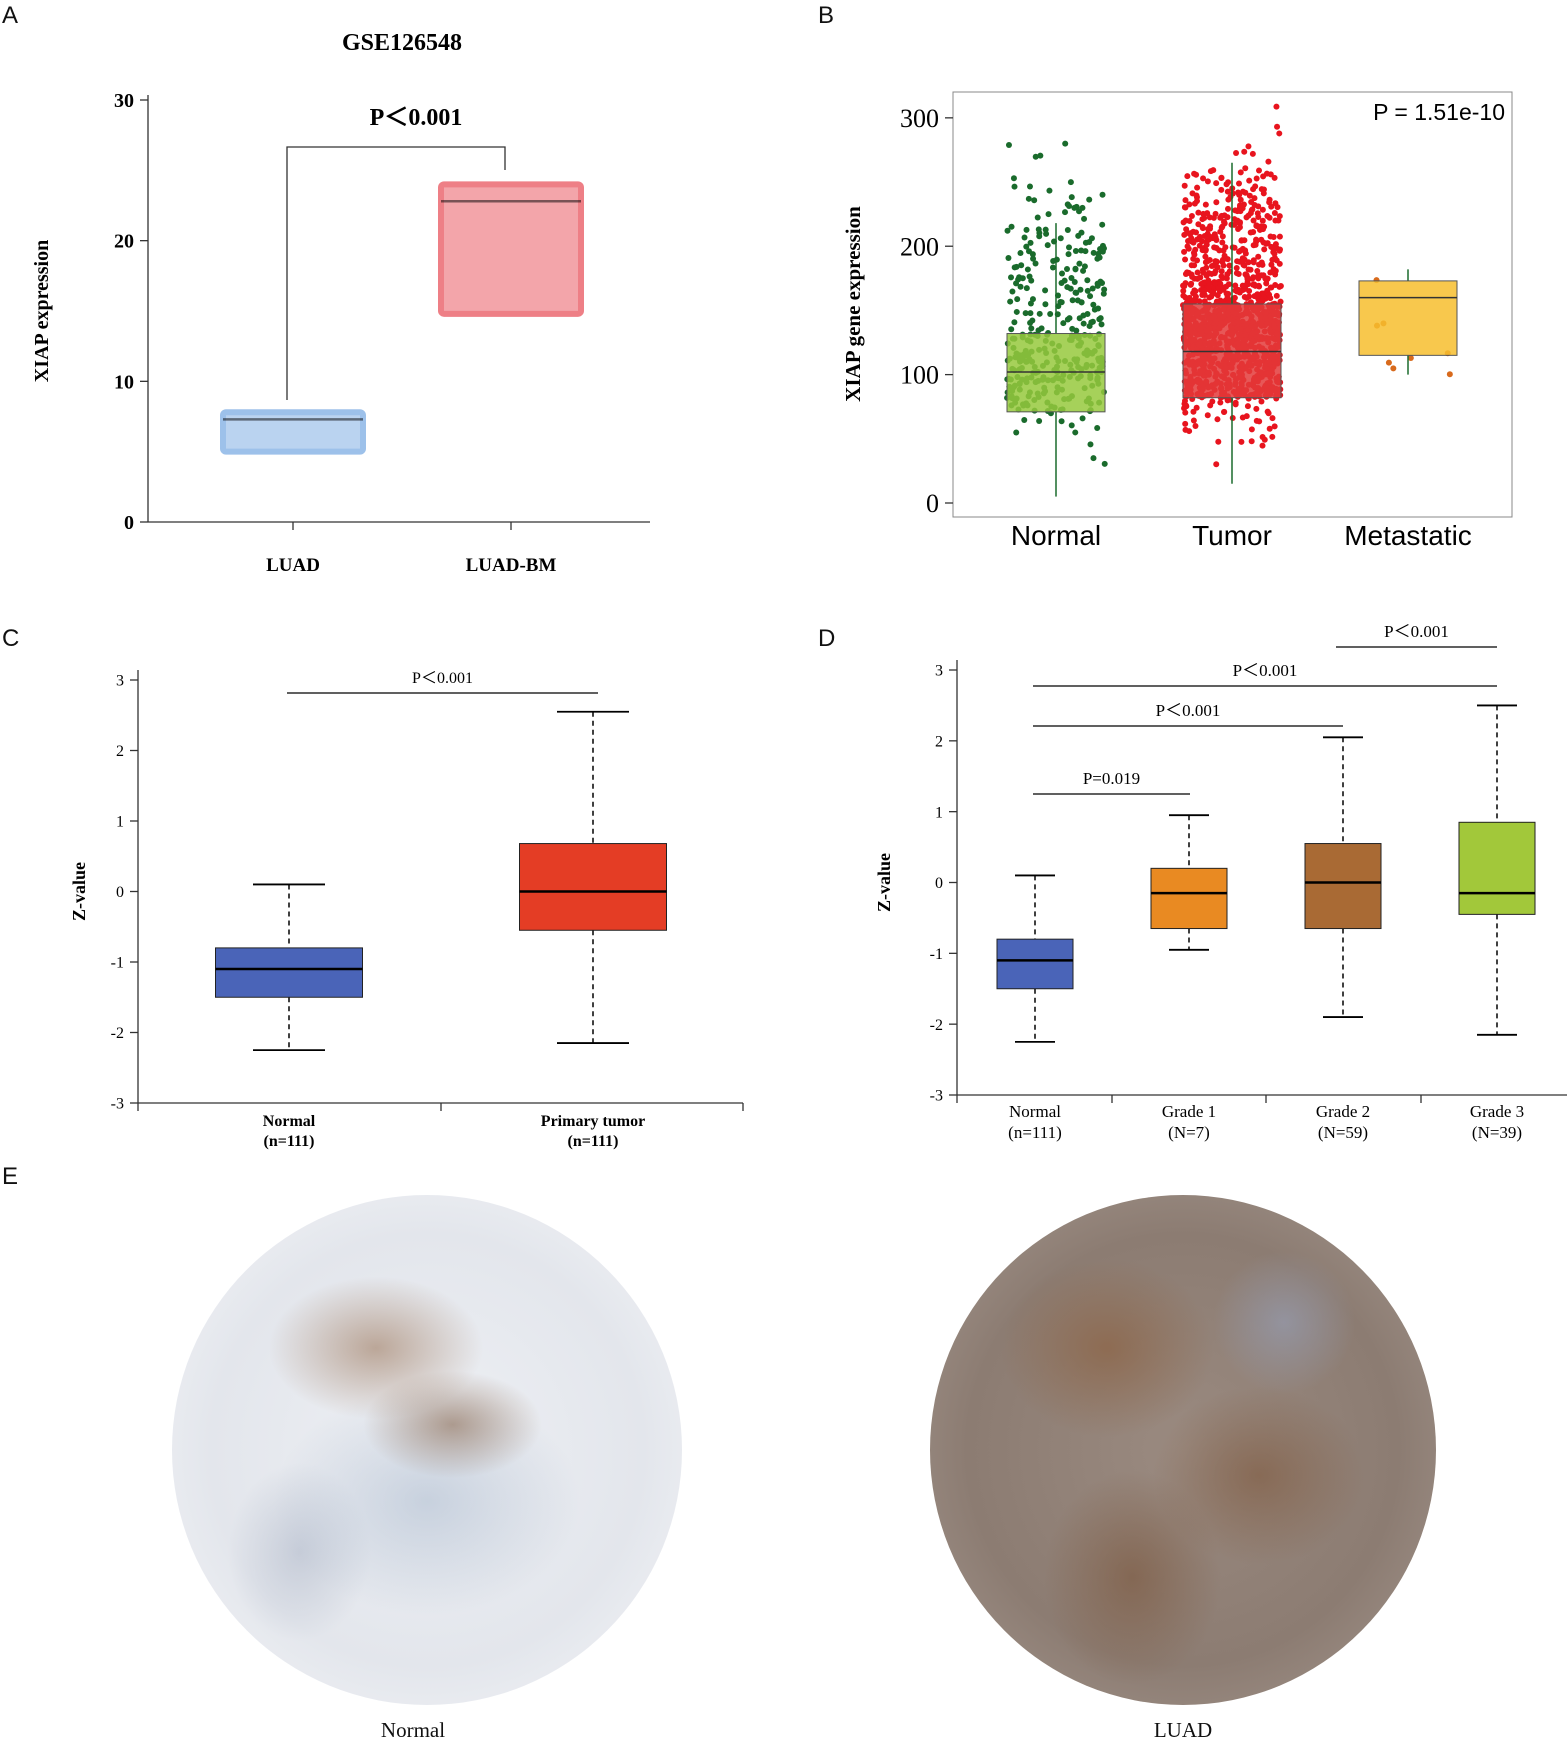 The width and height of the screenshot is (1568, 1743). Describe the element at coordinates (1035, 964) in the screenshot. I see `box-normal` at that location.